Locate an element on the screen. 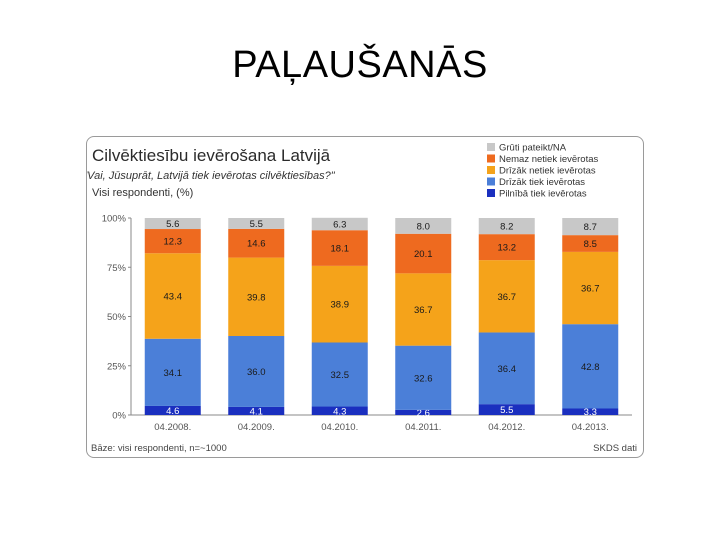  slide-title: PAĻAUŠANĀS is located at coordinates (360, 65).